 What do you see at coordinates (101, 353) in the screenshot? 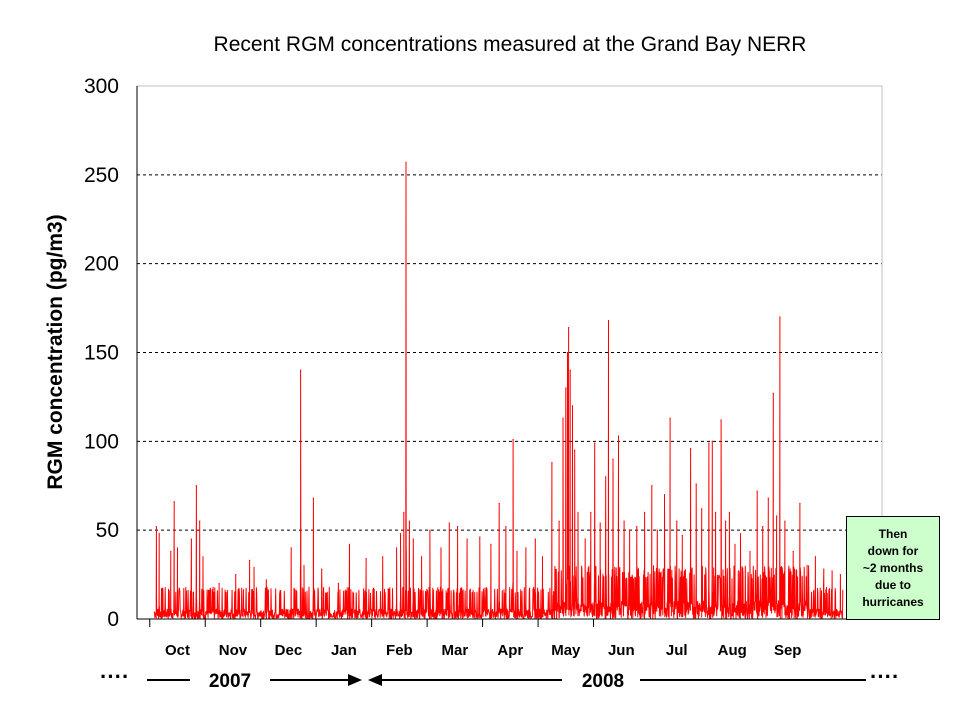
I see `y-tick-label: 150` at bounding box center [101, 353].